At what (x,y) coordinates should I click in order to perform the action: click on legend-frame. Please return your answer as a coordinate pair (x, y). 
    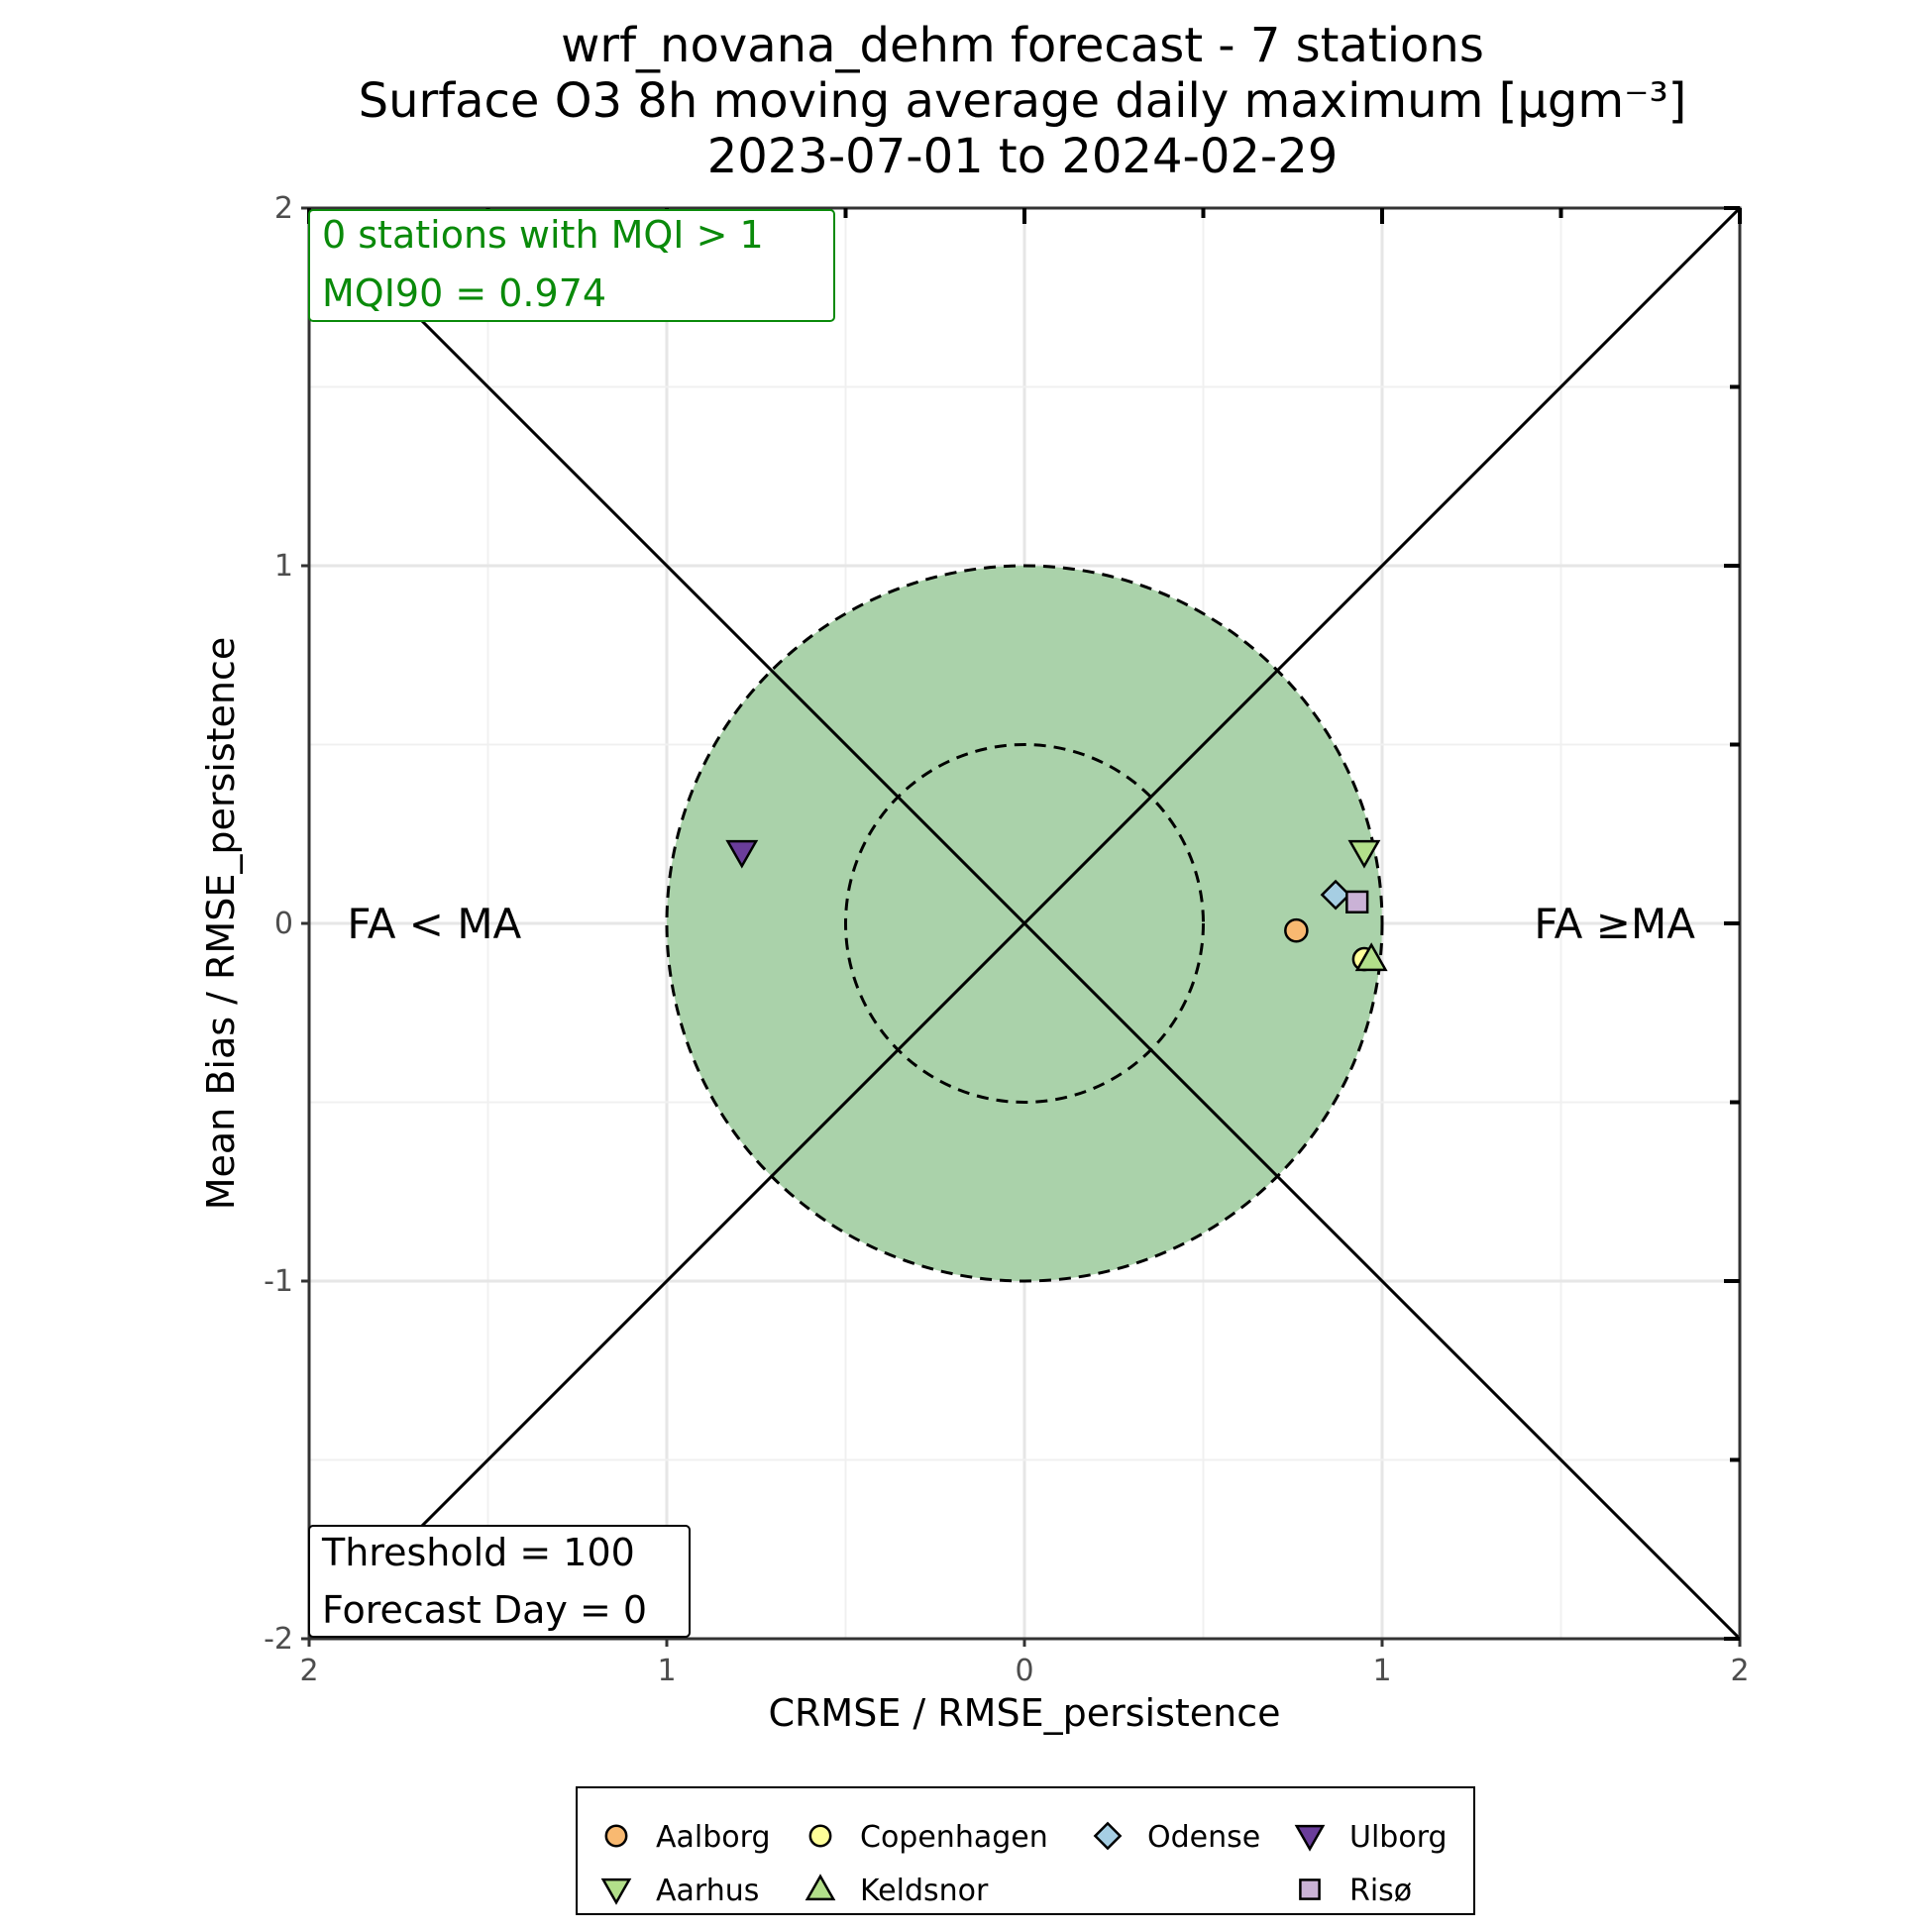
    Looking at the image, I should click on (1025, 1850).